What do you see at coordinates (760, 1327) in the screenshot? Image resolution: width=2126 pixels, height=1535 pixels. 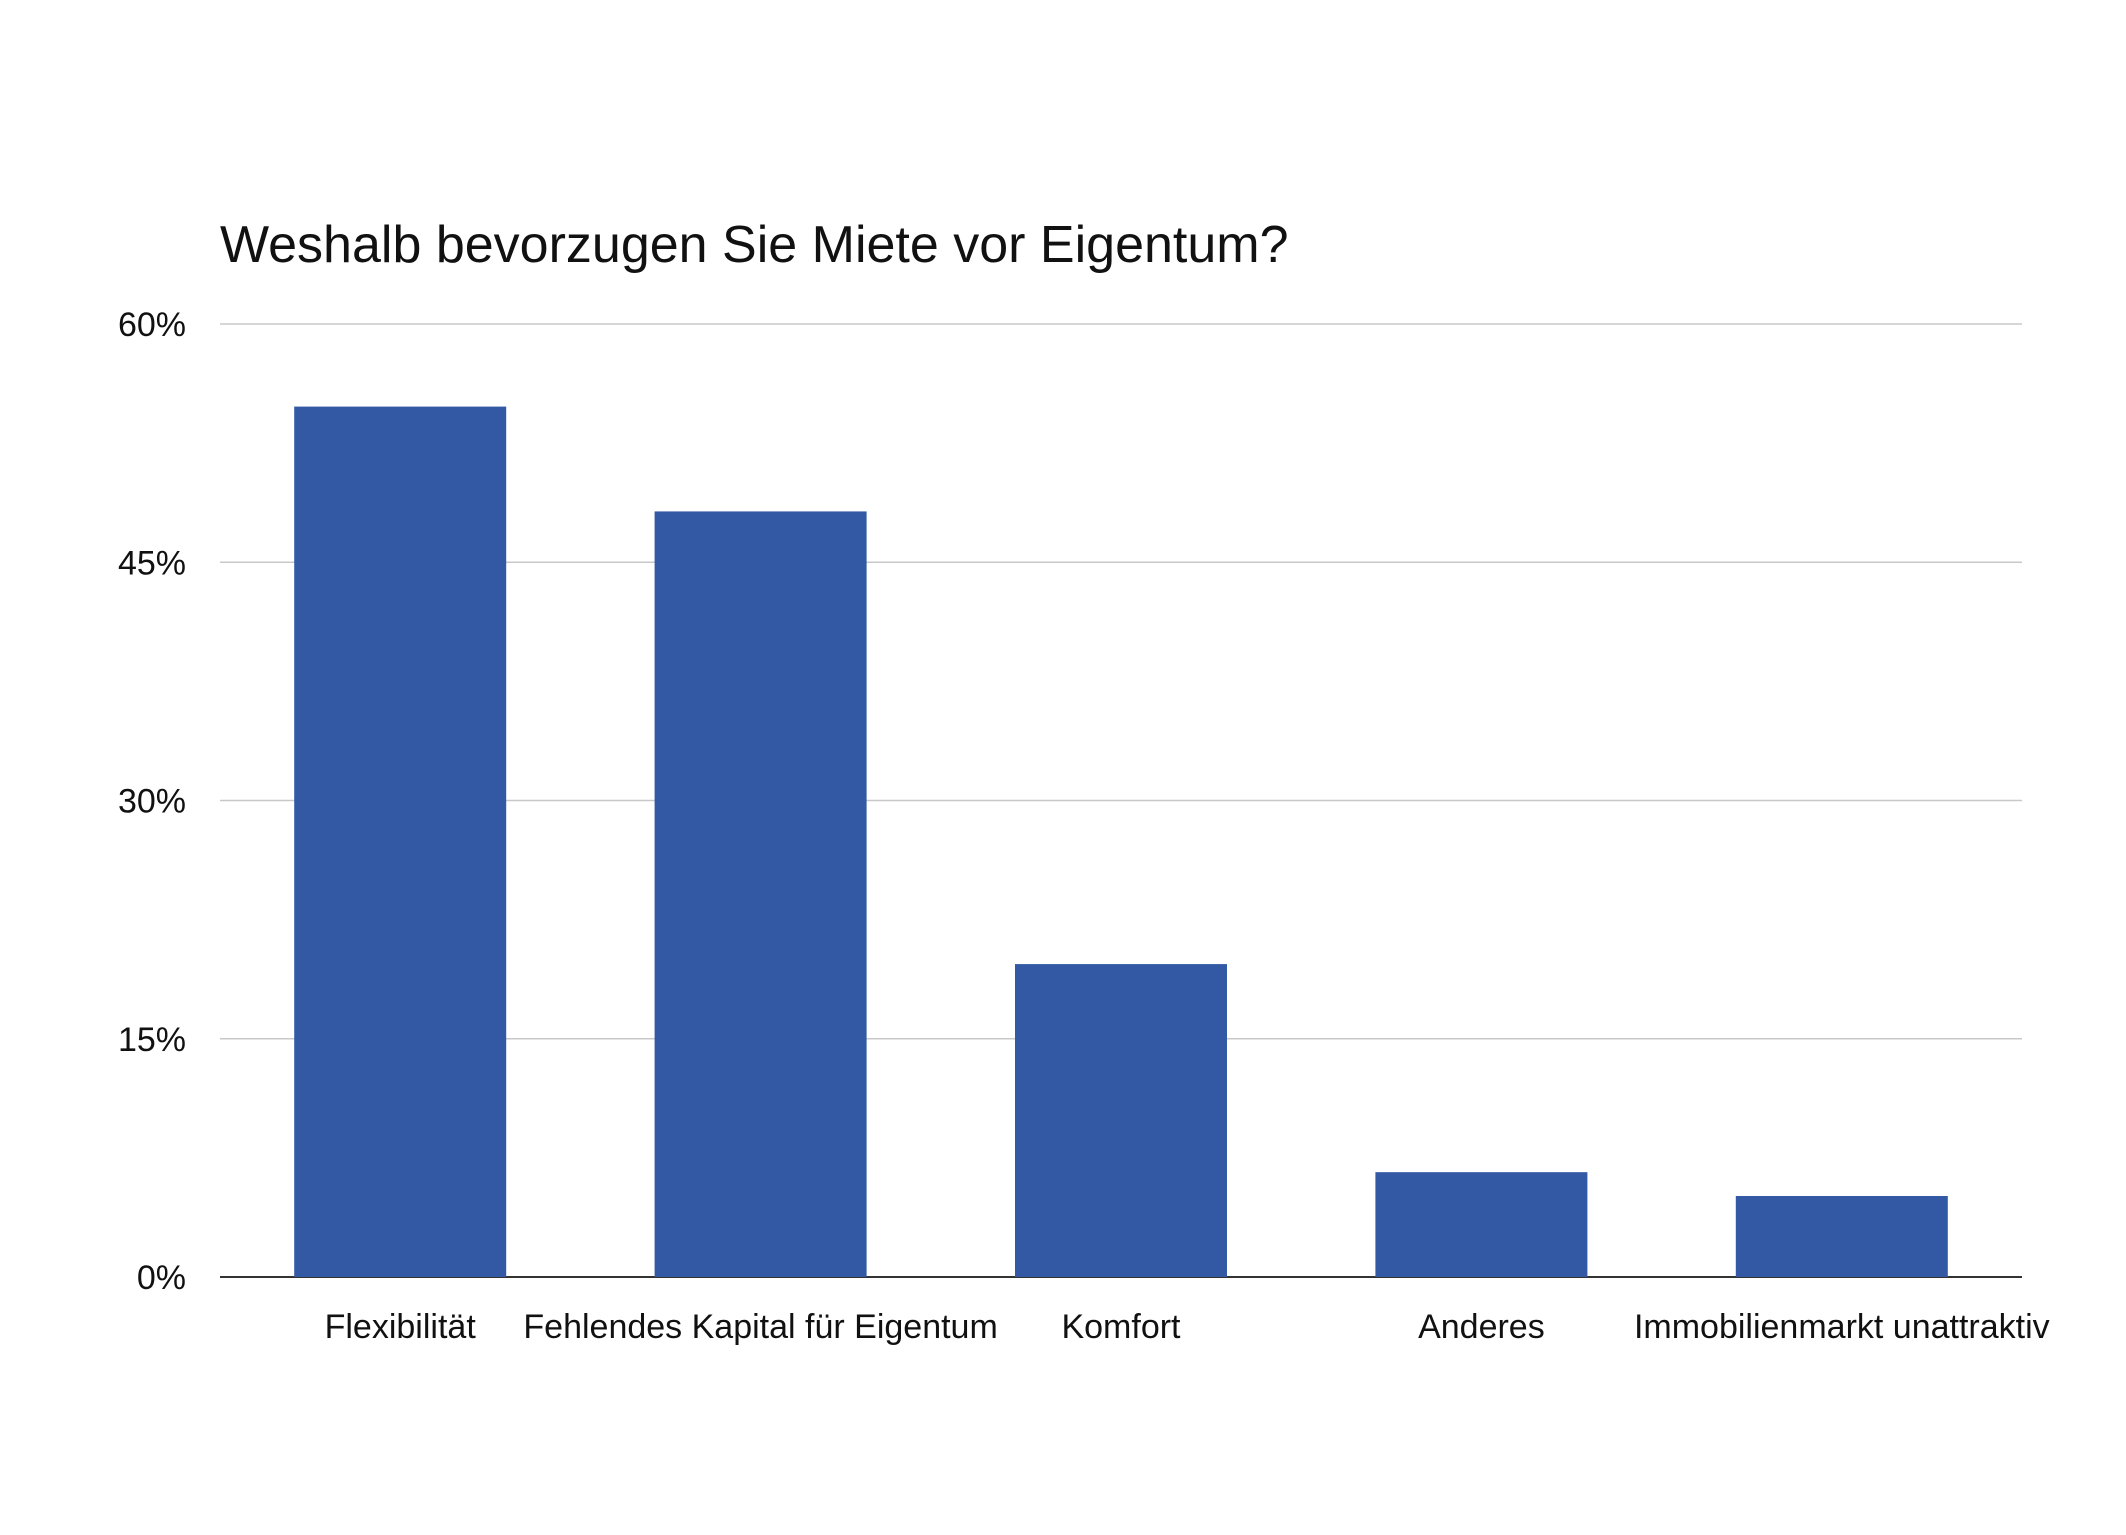 I see `x-category-label: Fehlendes Kapital für Eigentum` at bounding box center [760, 1327].